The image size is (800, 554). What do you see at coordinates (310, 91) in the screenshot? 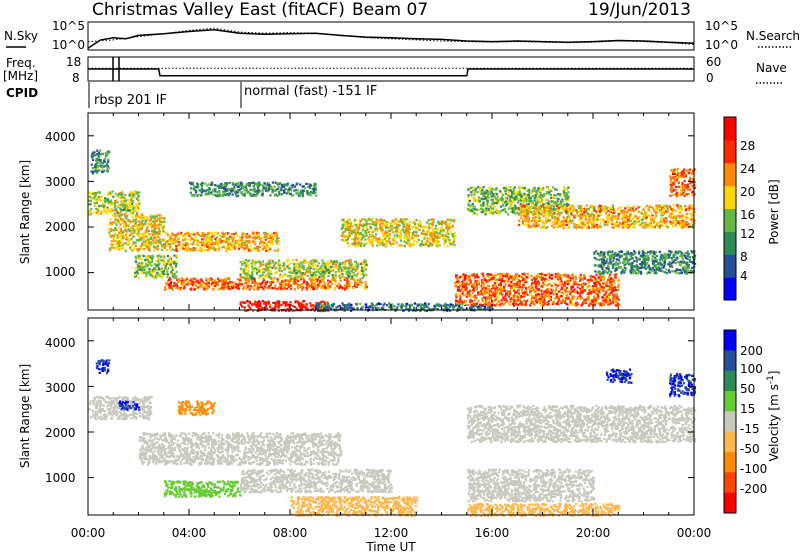
I see `cpid-entry-2: normal (fast) -151 IF` at bounding box center [310, 91].